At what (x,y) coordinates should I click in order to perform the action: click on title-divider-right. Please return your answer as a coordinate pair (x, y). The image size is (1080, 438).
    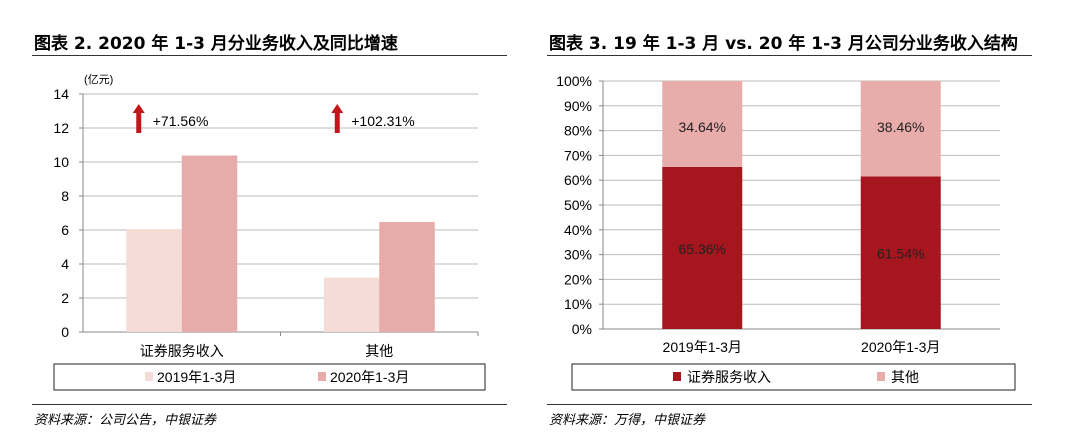
    Looking at the image, I should click on (789, 55).